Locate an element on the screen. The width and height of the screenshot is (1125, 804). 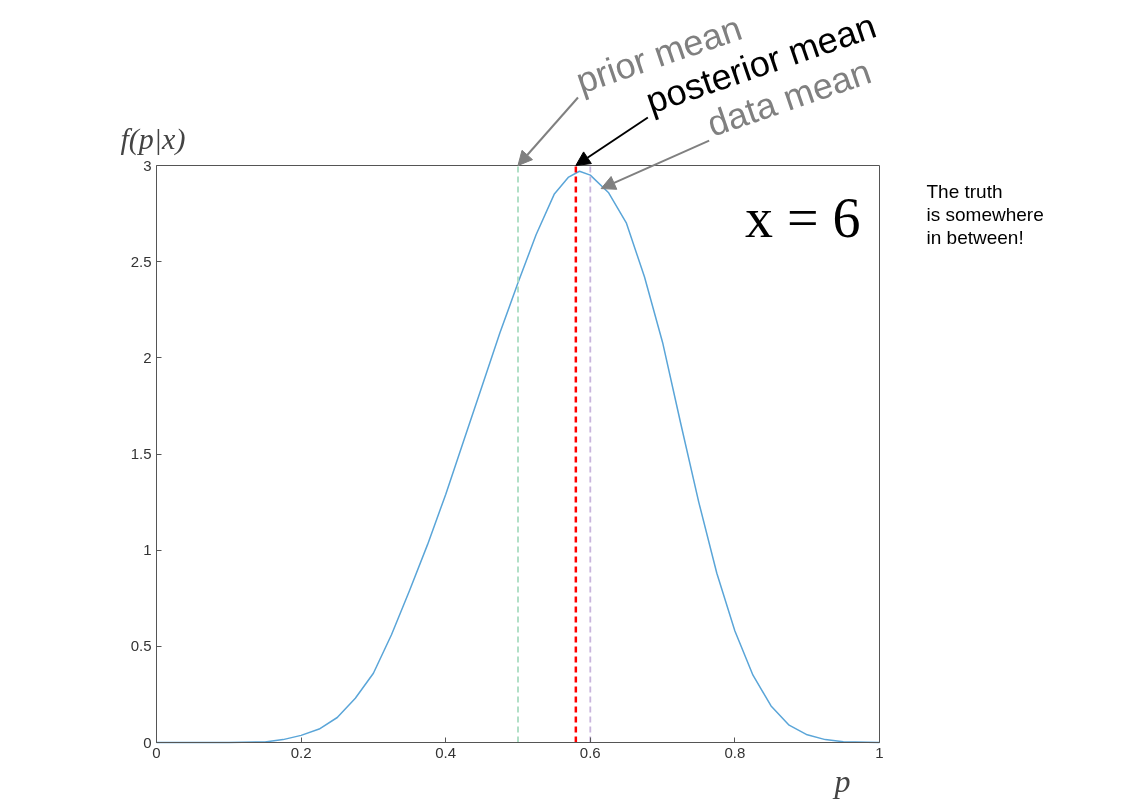
x-tick-label: 0.4 is located at coordinates (446, 752).